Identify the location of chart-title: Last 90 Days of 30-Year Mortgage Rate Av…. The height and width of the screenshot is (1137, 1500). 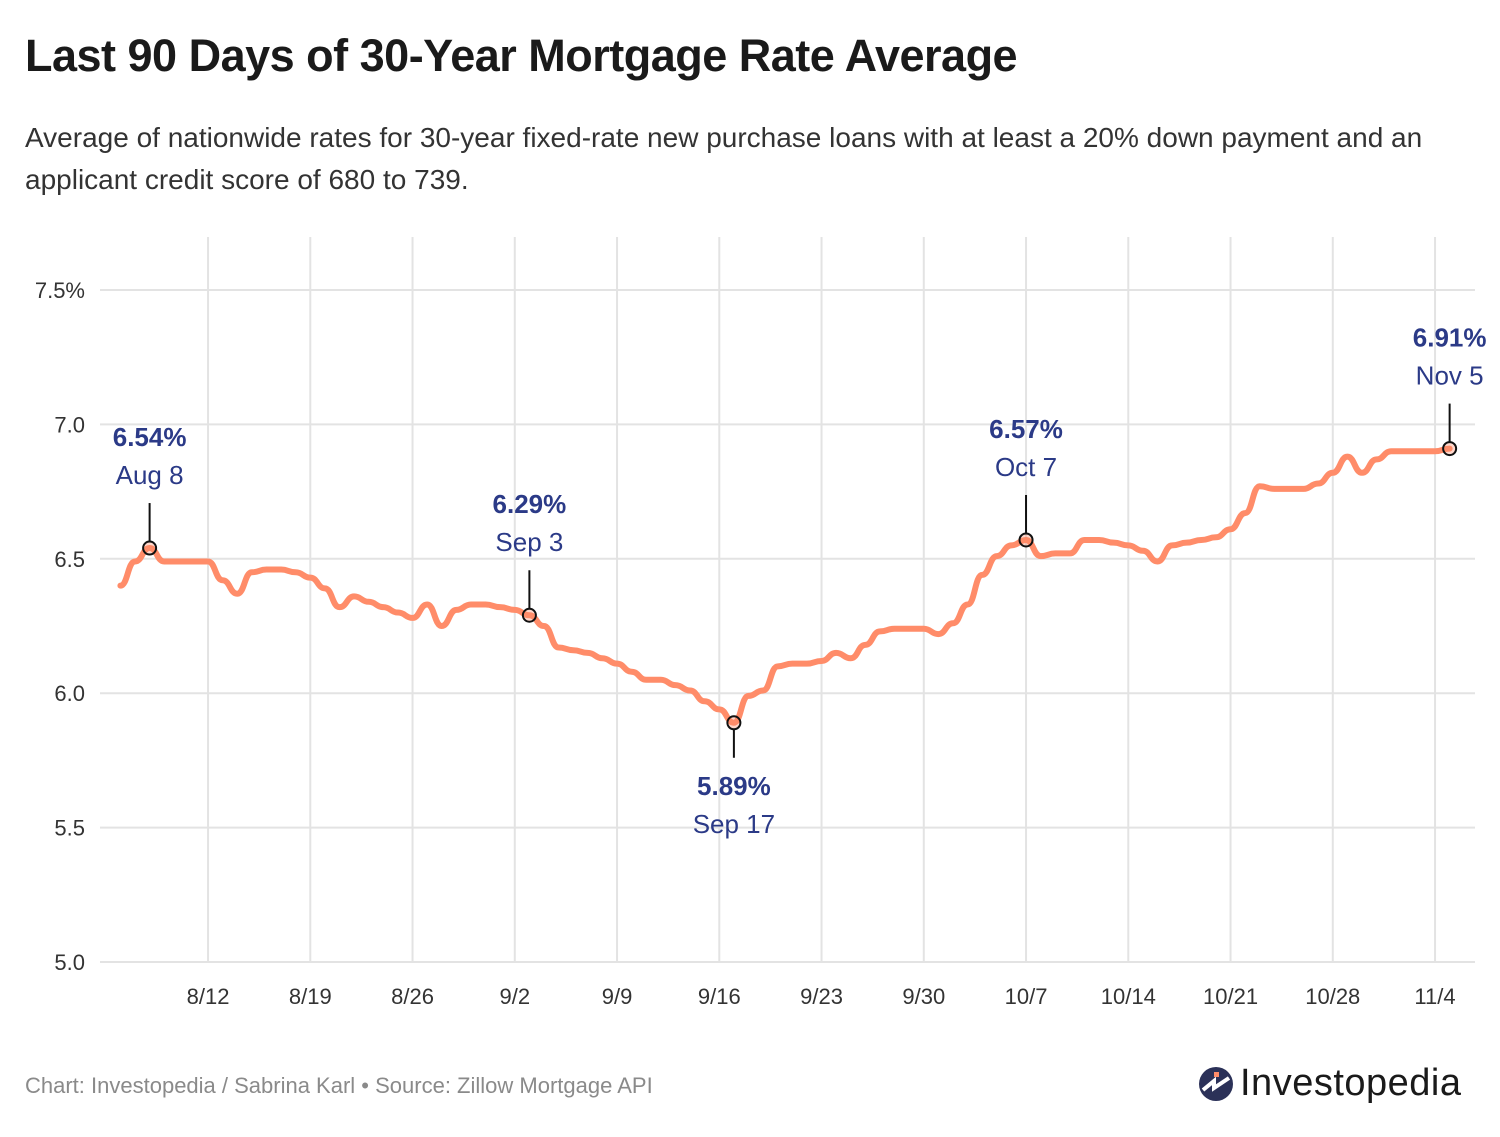
(521, 55).